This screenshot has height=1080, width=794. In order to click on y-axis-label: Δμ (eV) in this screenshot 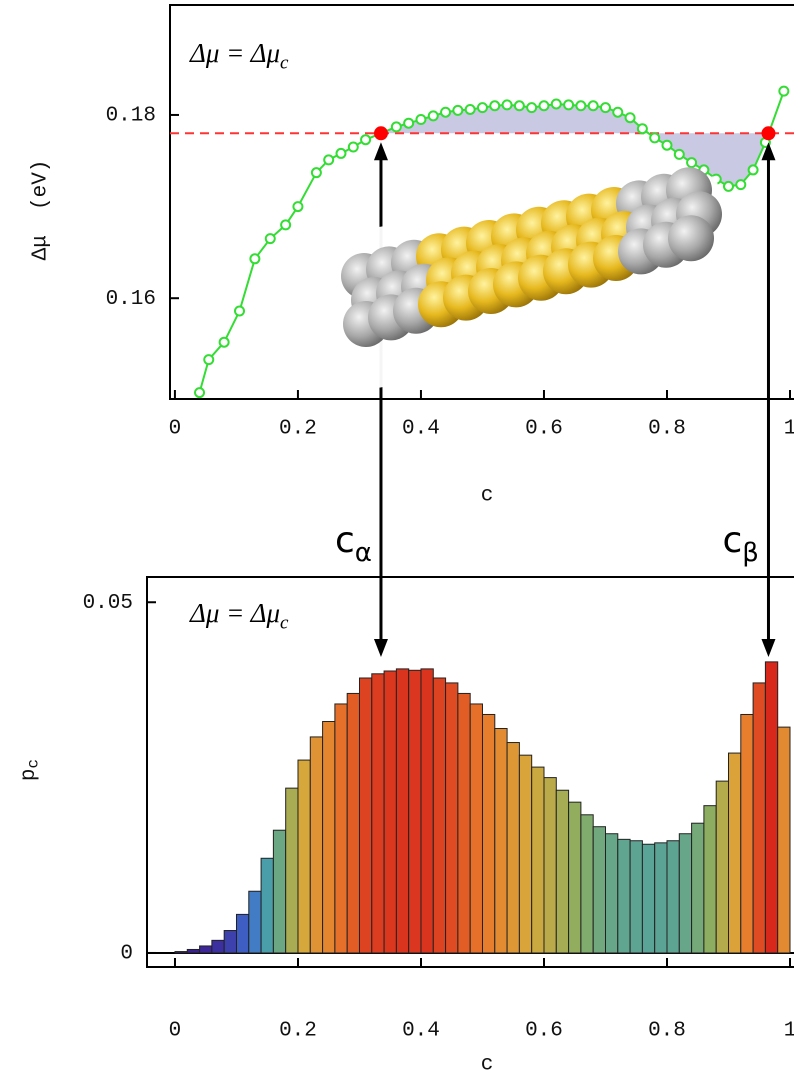, I will do `click(41, 210)`.